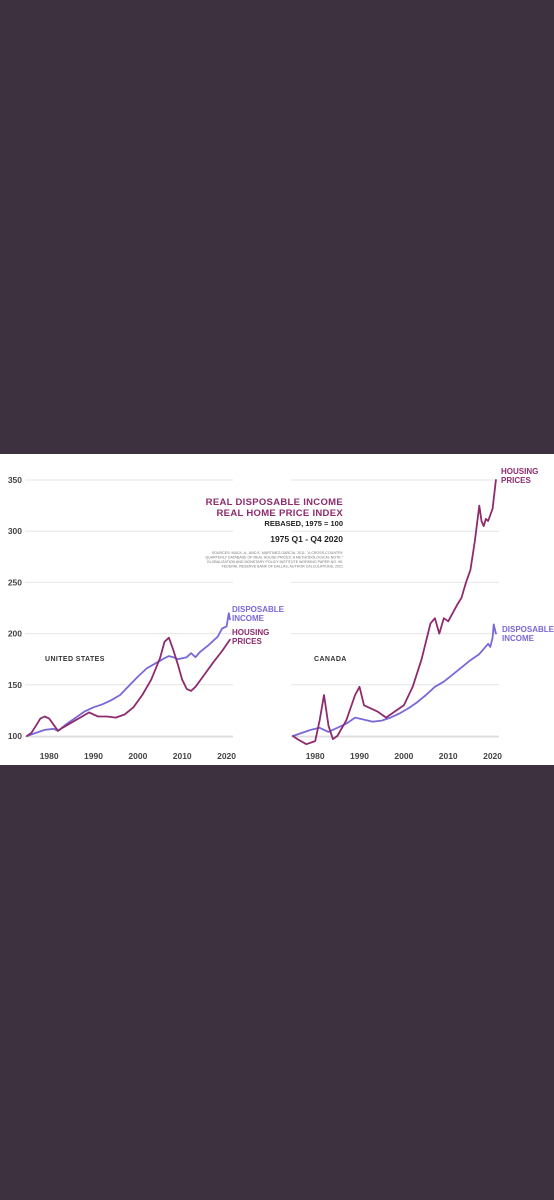  What do you see at coordinates (248, 618) in the screenshot?
I see `series-label-p0-disposable-income-1: INCOME` at bounding box center [248, 618].